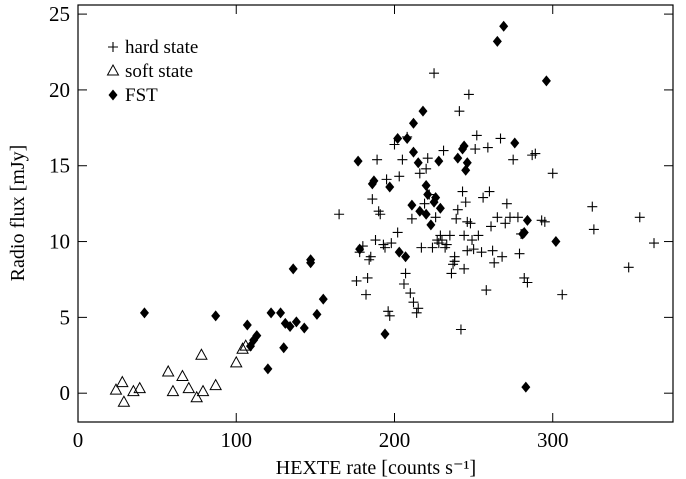 The height and width of the screenshot is (479, 686). I want to click on x-tick-label: 300, so click(553, 440).